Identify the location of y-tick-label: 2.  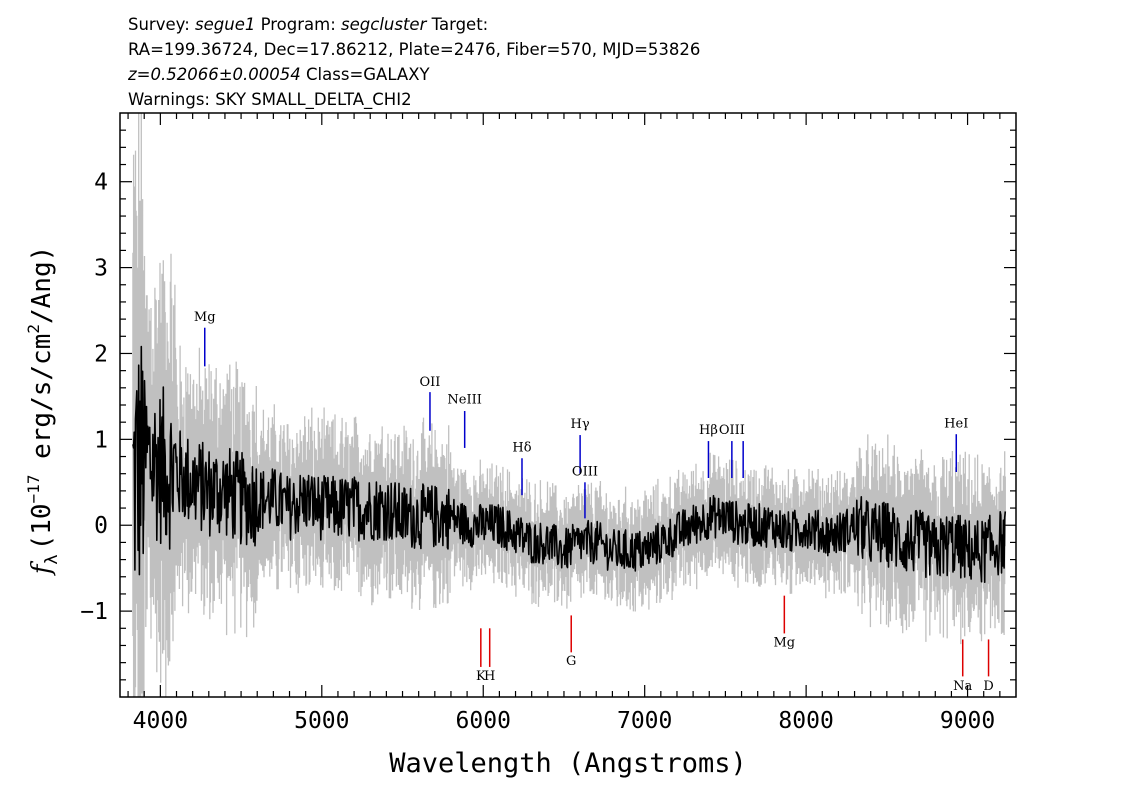
(101, 354).